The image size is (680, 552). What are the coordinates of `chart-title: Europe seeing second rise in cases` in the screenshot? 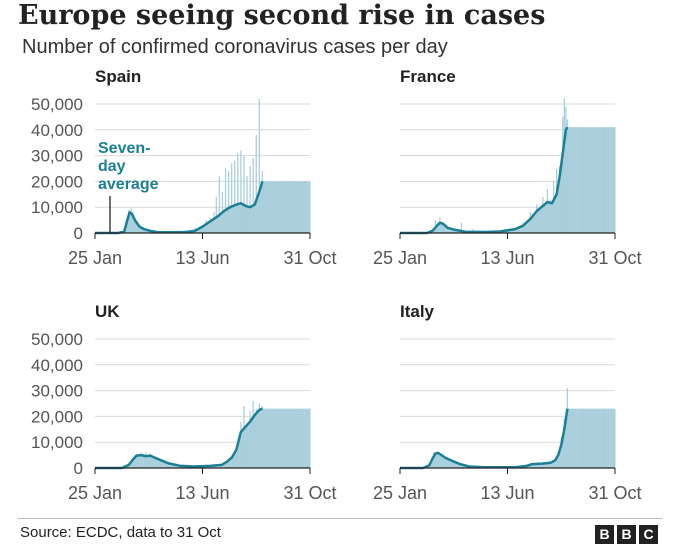 It's located at (282, 15).